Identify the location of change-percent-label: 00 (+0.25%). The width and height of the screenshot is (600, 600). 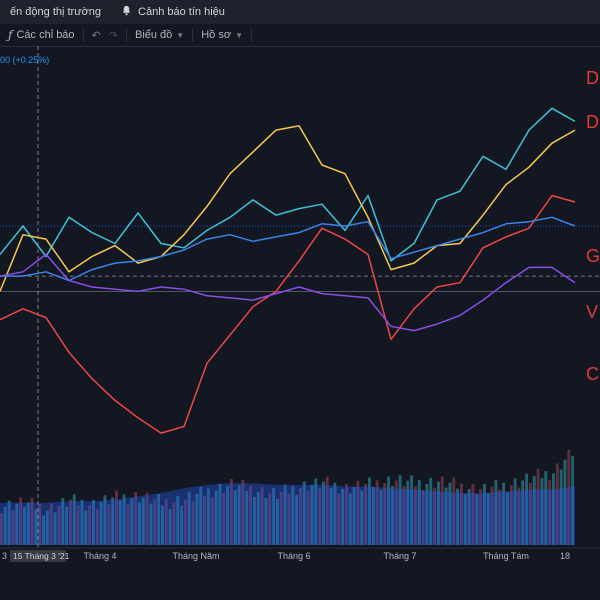
(25, 60).